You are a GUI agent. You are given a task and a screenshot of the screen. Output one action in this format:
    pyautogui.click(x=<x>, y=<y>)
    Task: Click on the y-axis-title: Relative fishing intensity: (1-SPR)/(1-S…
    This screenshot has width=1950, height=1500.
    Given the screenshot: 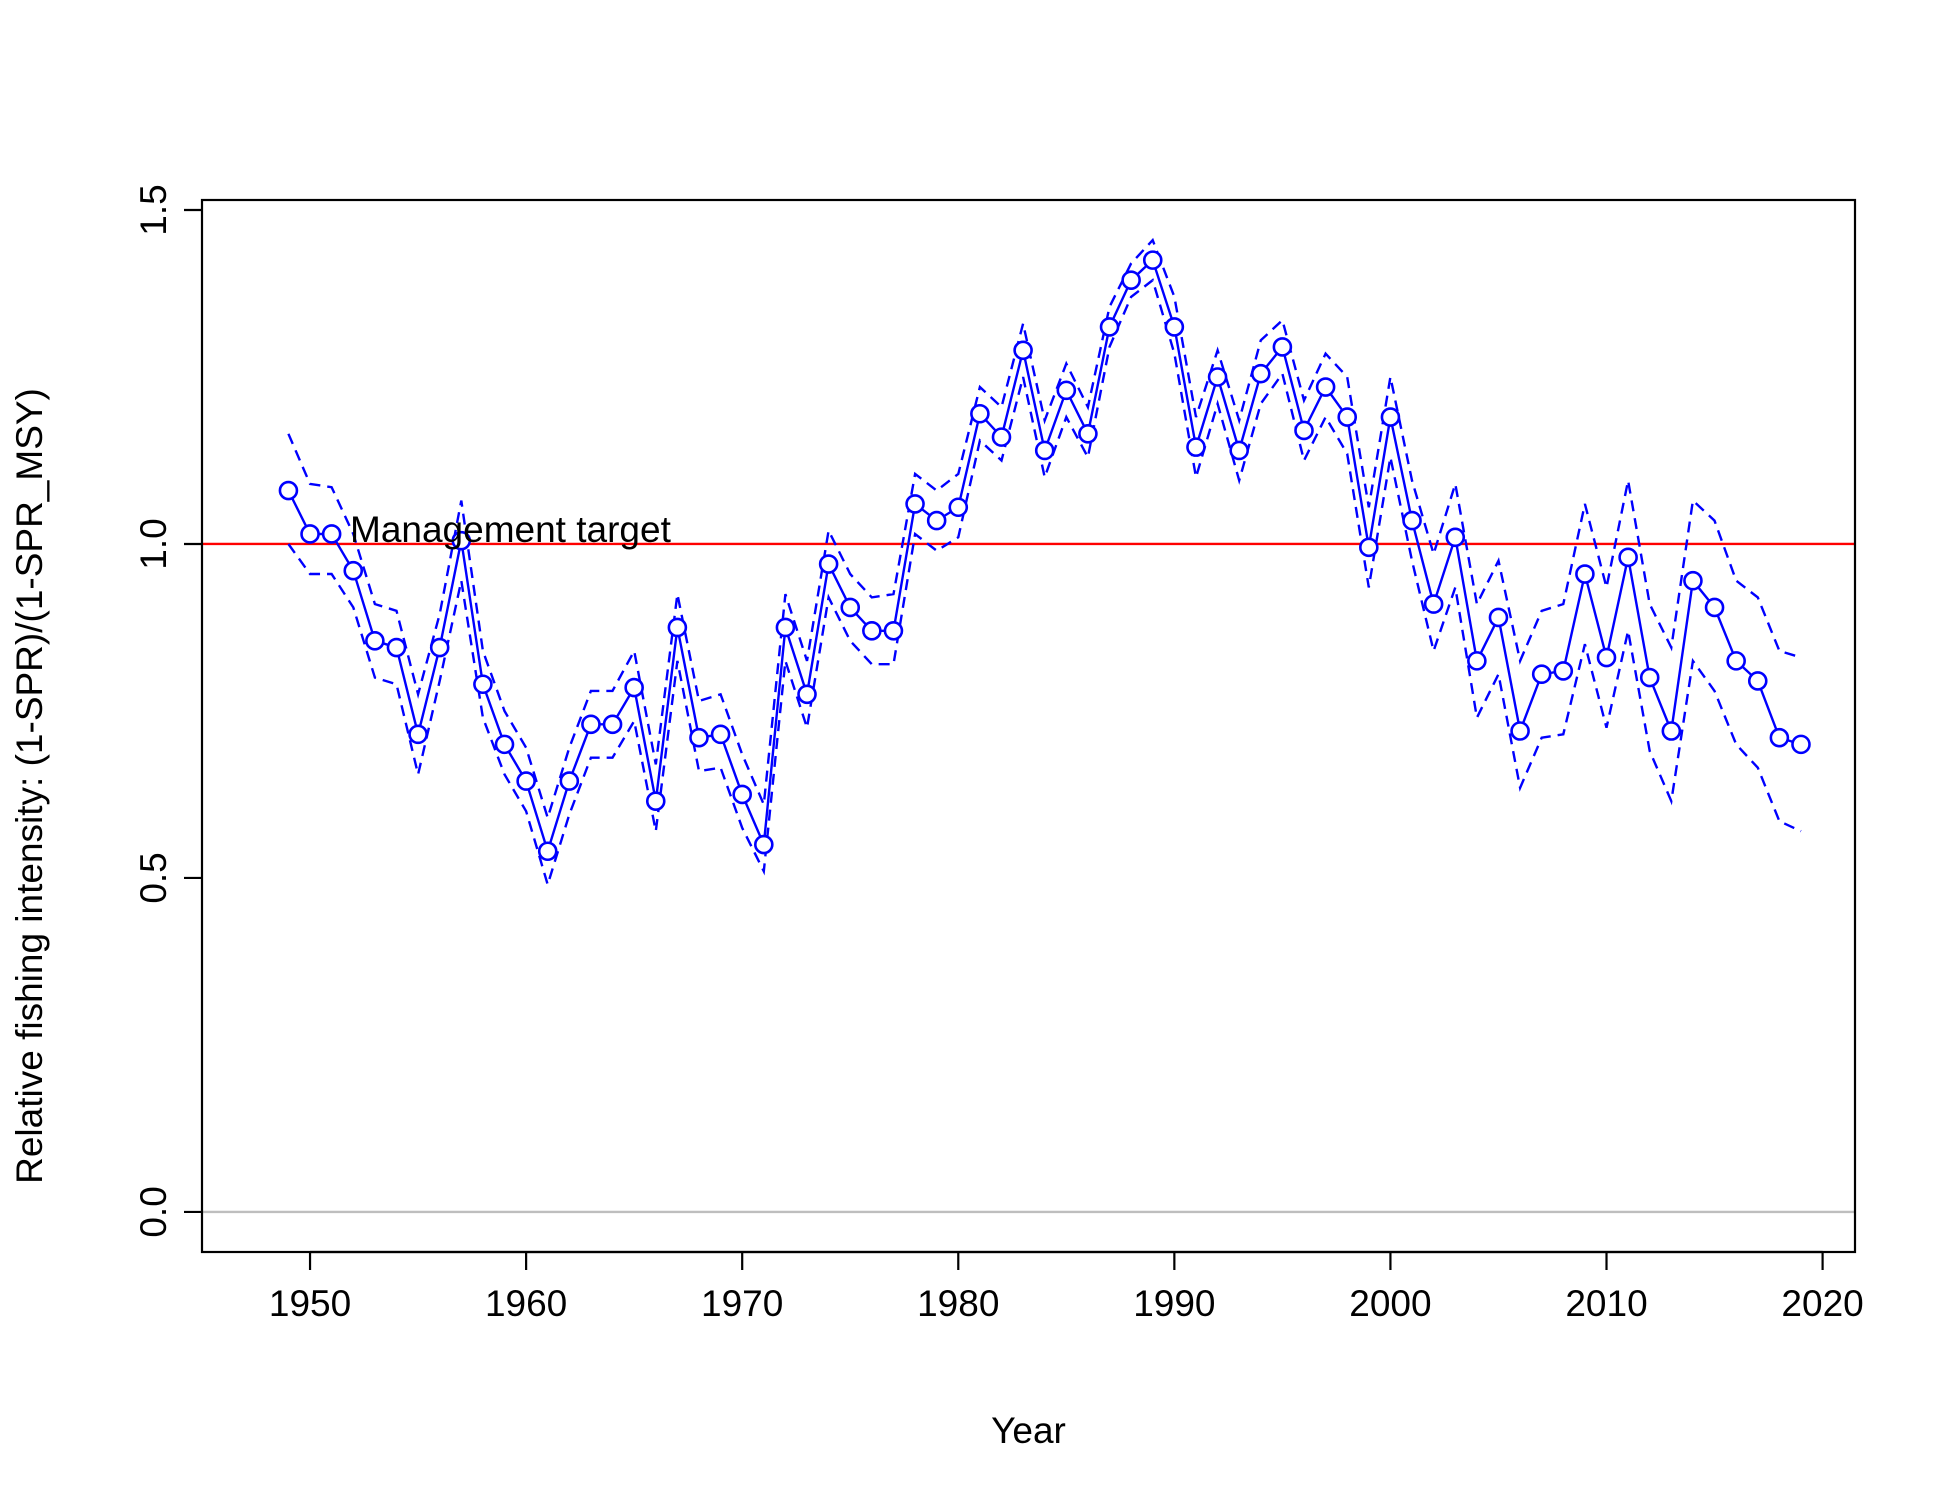 What is the action you would take?
    pyautogui.click(x=29, y=786)
    